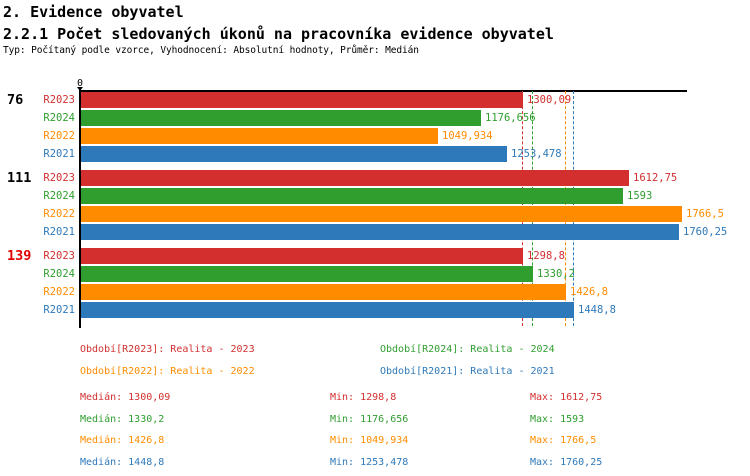 The height and width of the screenshot is (476, 750). I want to click on legend-item-r2022: Období[R2022]: Realita - 2022, so click(167, 371).